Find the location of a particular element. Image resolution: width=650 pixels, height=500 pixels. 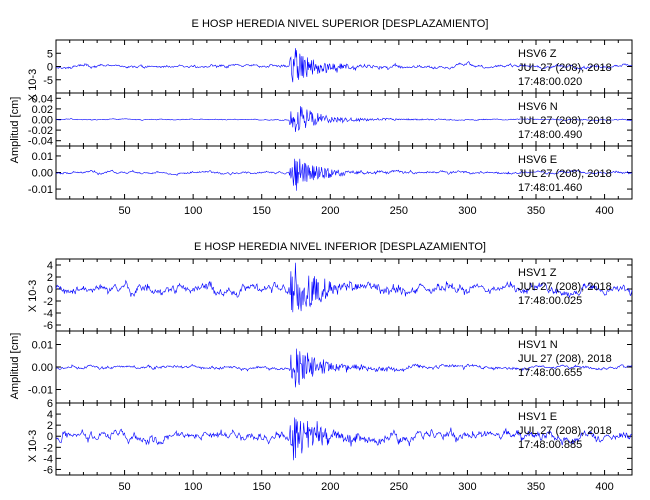

trace-label-line: HSV1 Z is located at coordinates (537, 273).